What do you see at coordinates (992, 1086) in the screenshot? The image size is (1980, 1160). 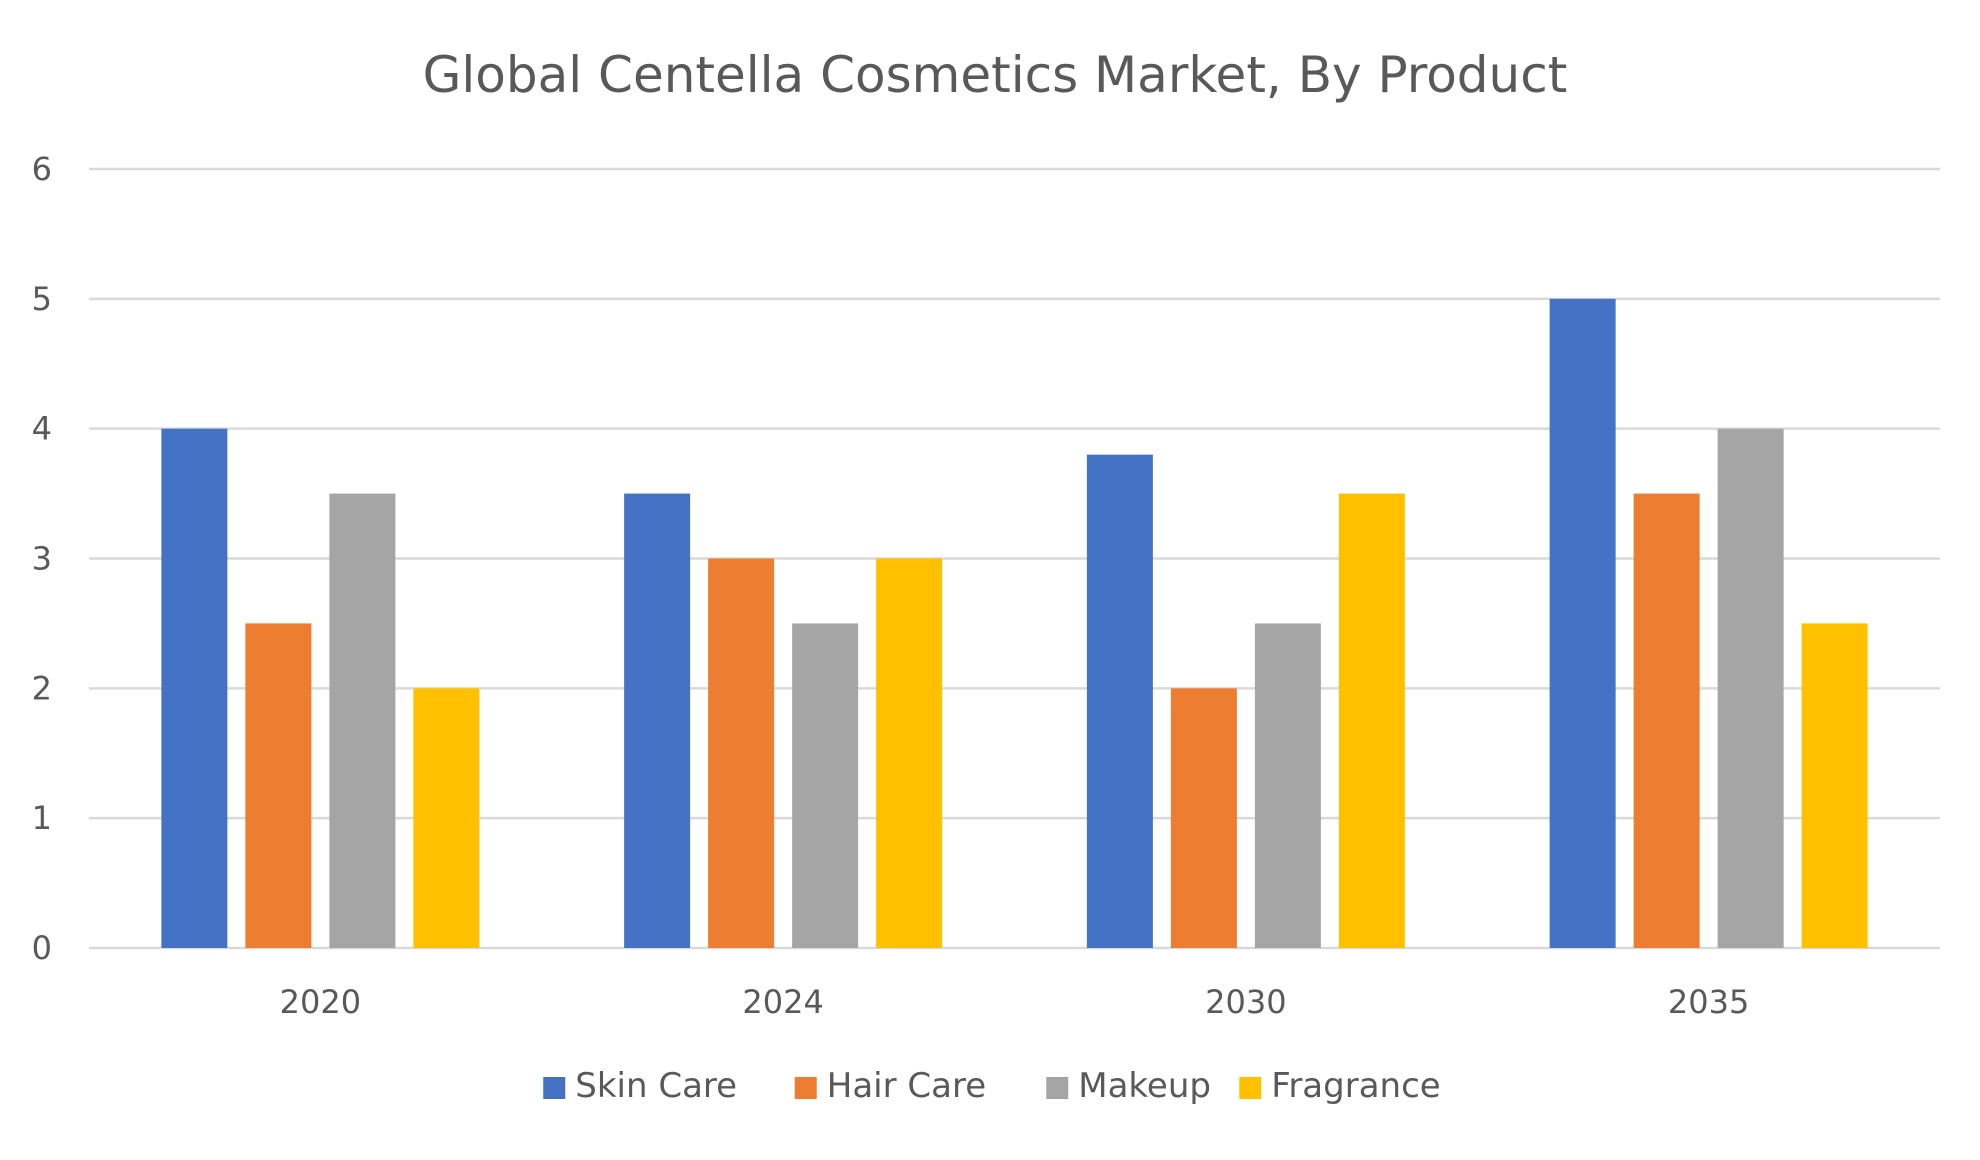 I see `legend: Skin Care Hair Care Makeup Fragrance` at bounding box center [992, 1086].